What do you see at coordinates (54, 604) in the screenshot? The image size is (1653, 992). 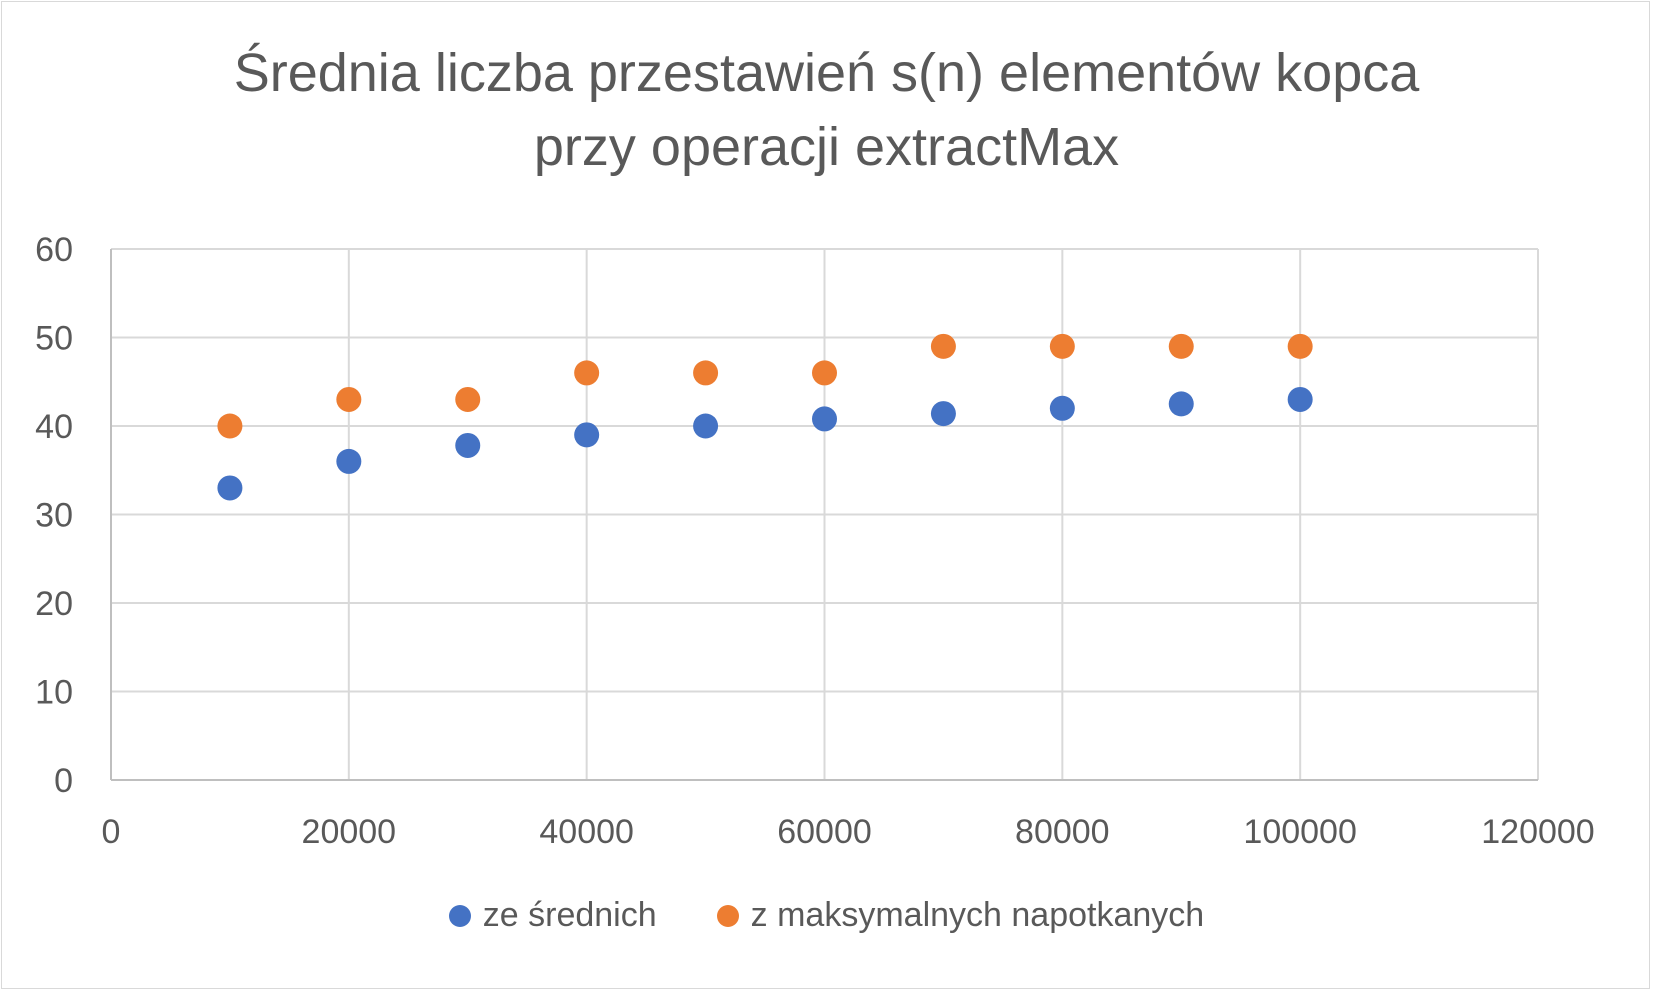 I see `y-tick-label: 20` at bounding box center [54, 604].